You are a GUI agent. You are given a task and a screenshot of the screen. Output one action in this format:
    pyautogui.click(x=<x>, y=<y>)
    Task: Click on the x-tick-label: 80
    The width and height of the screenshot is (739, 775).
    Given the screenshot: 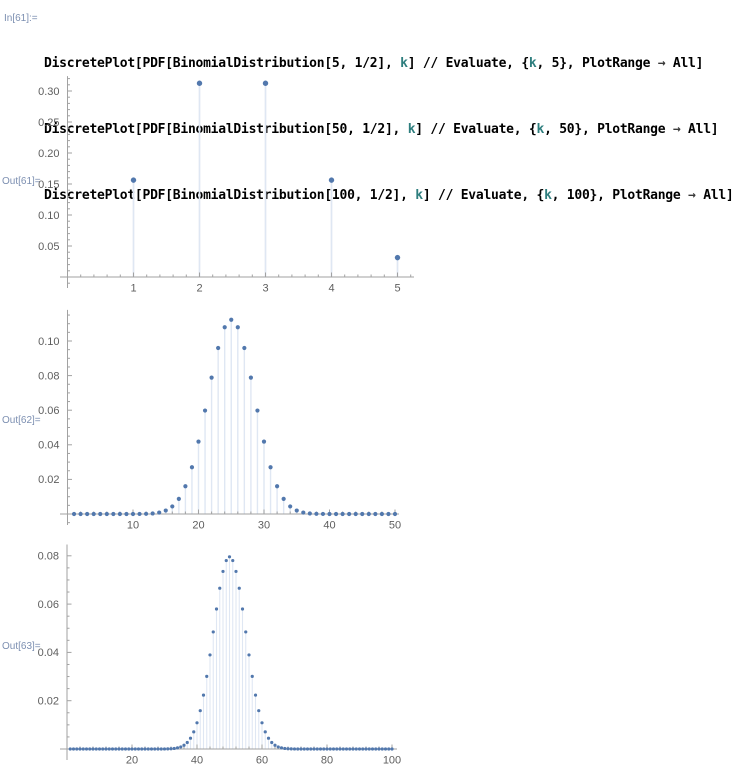 What is the action you would take?
    pyautogui.click(x=327, y=761)
    